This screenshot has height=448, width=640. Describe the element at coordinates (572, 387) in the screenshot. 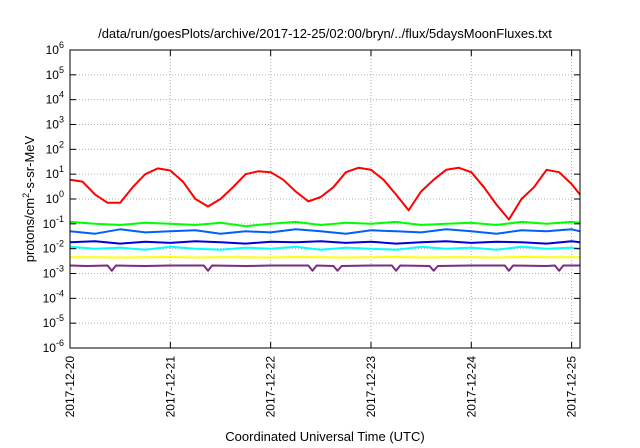

I see `x-tick-label: 2017-12-25` at that location.